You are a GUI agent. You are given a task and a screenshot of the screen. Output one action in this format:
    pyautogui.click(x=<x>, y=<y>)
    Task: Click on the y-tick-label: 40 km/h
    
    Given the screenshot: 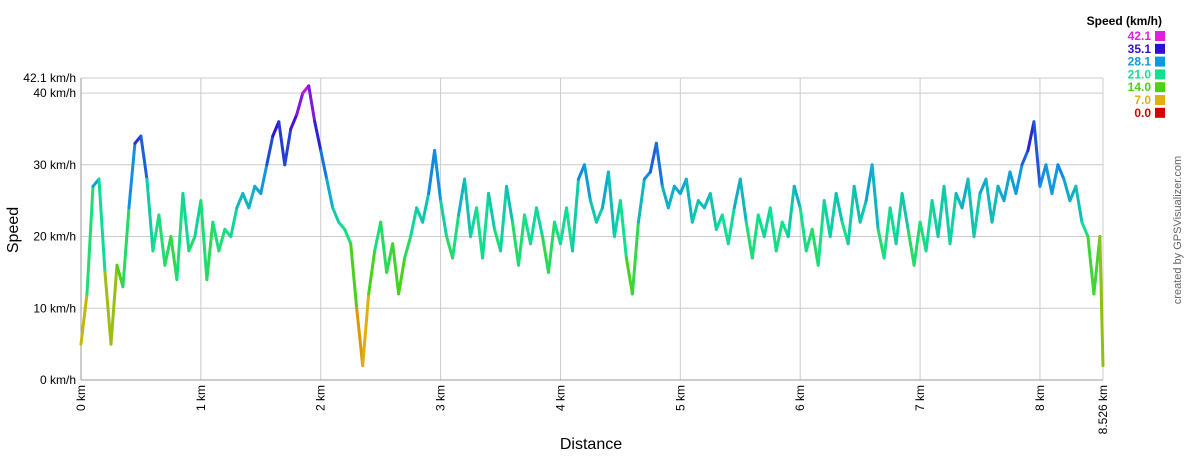 What is the action you would take?
    pyautogui.click(x=54, y=93)
    